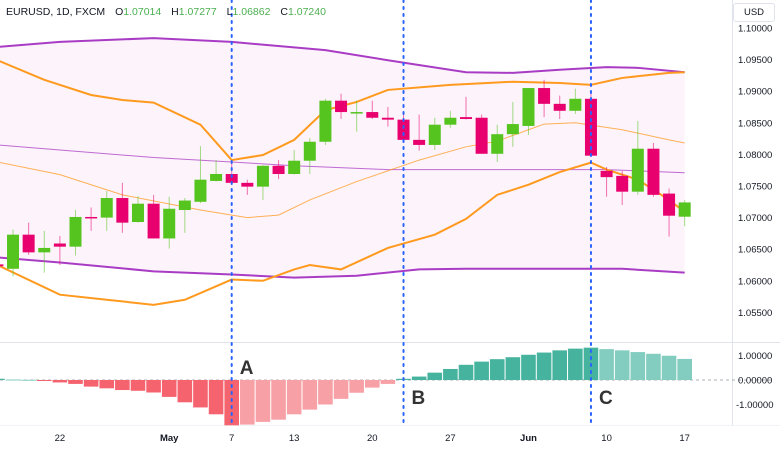 This screenshot has height=449, width=780. I want to click on candle-May15, so click(325, 121).